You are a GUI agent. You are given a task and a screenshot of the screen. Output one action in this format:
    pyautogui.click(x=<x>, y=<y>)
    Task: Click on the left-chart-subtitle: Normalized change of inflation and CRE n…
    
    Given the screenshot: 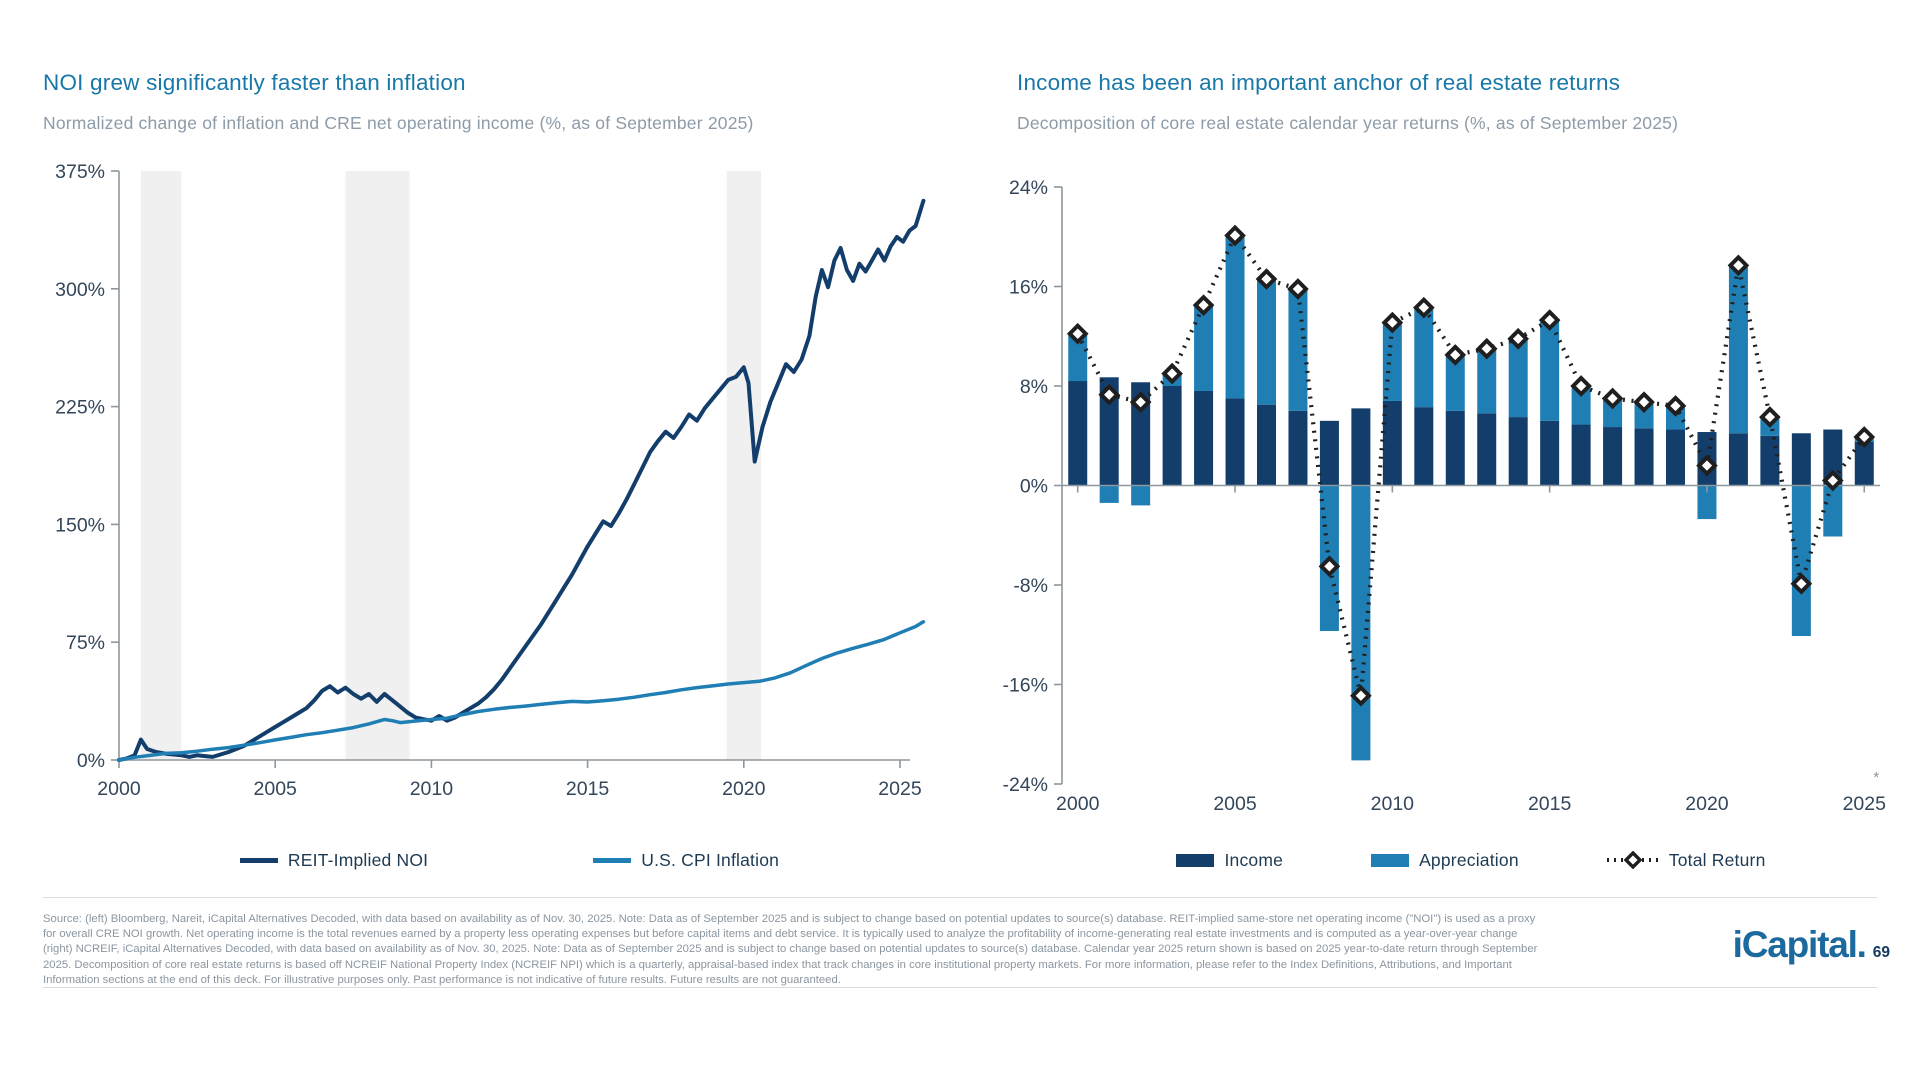 What is the action you would take?
    pyautogui.click(x=398, y=123)
    